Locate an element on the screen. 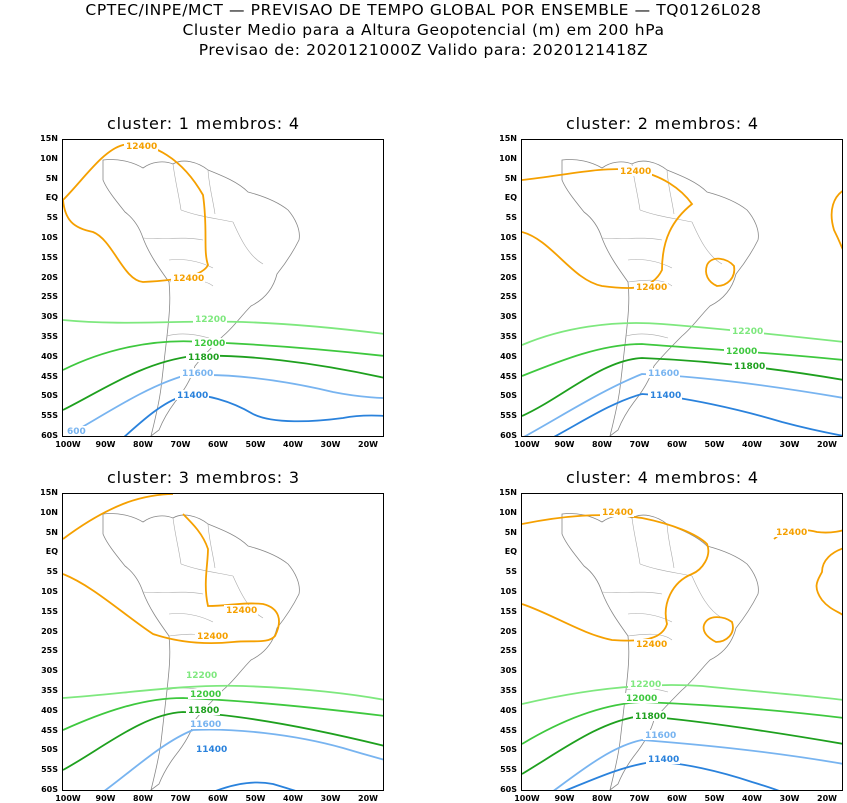 This screenshot has height=803, width=847. latitude-label: 60S is located at coordinates (49, 789).